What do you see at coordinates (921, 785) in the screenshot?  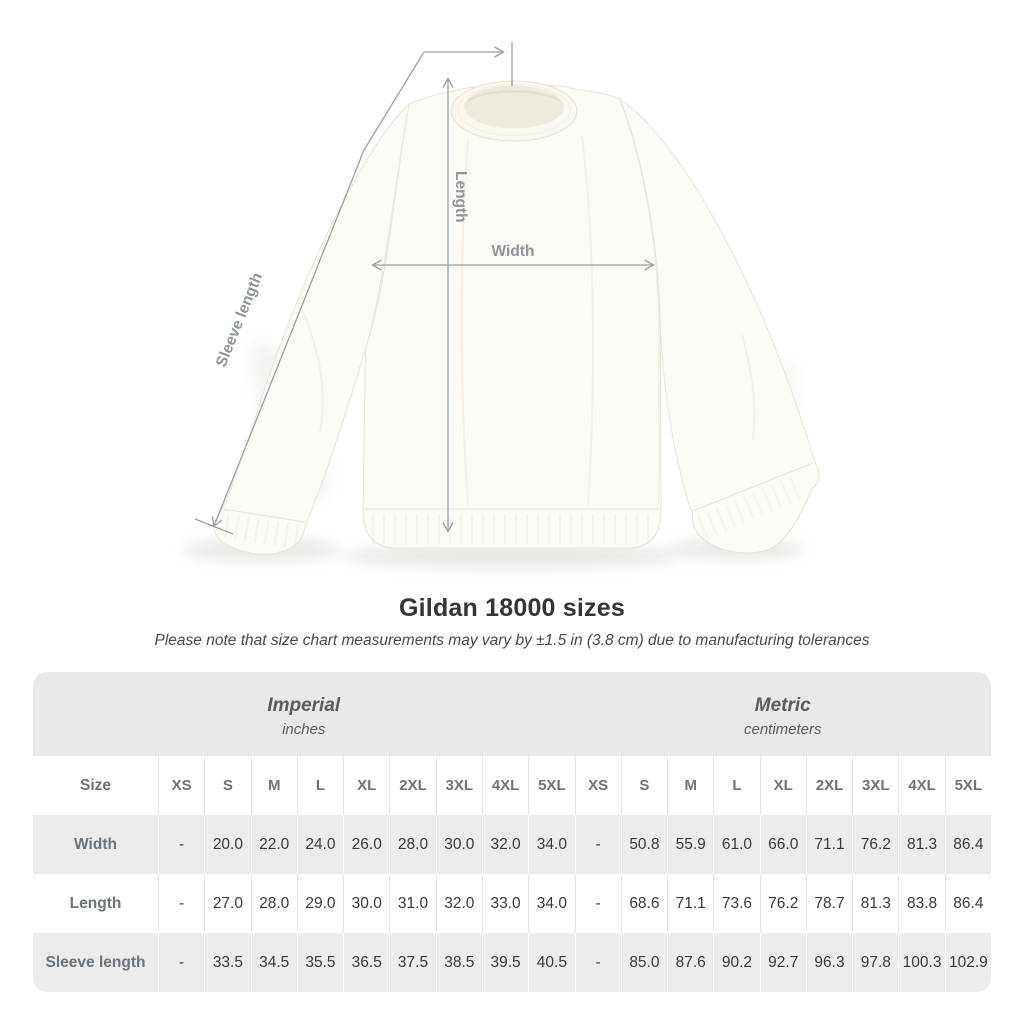 I see `size-column-header: 4XL` at bounding box center [921, 785].